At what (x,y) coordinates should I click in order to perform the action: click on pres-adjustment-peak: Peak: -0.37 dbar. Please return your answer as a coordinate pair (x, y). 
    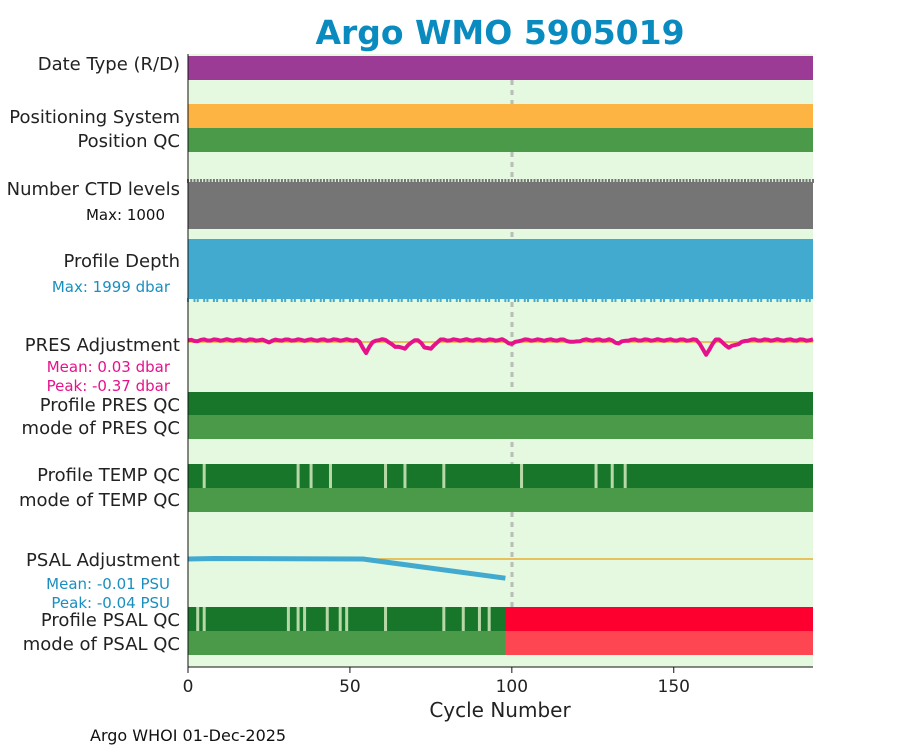
    Looking at the image, I should click on (109, 386).